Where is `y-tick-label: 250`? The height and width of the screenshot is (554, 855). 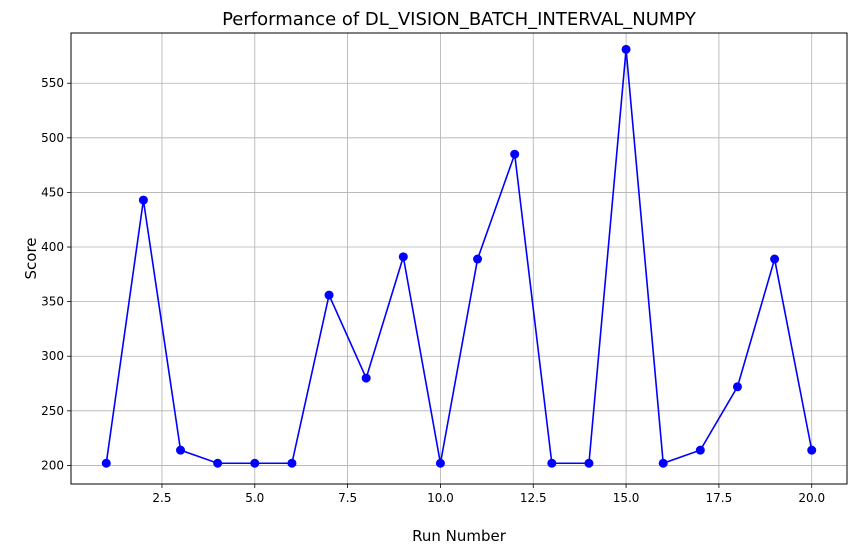
y-tick-label: 250 is located at coordinates (52, 411).